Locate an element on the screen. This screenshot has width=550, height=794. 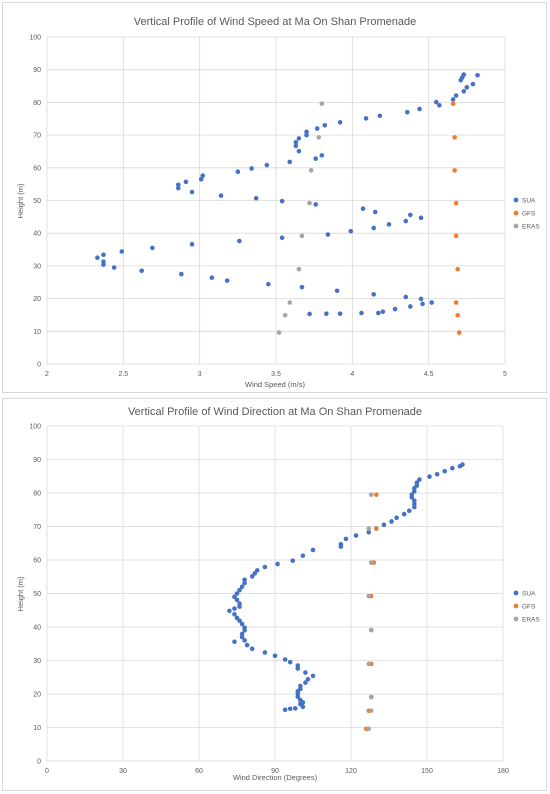
y-tick-label: 20 is located at coordinates (37, 695).